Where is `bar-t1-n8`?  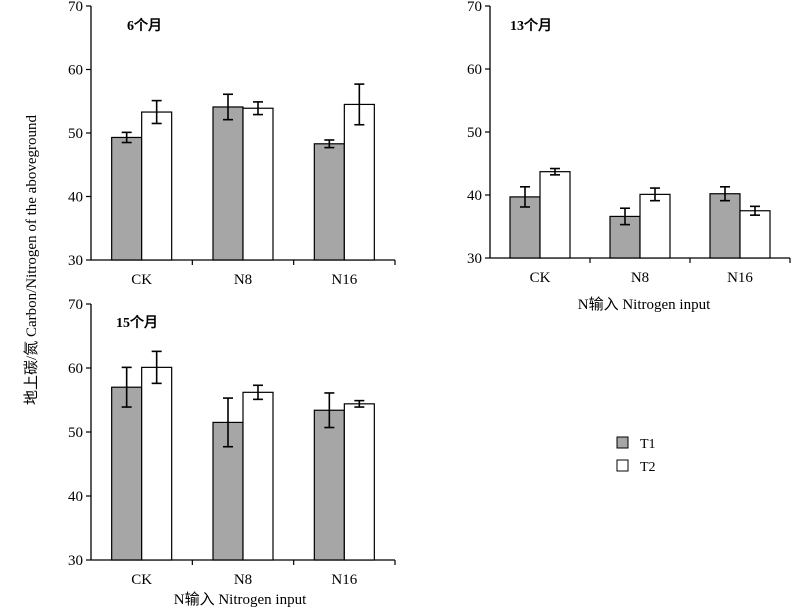 bar-t1-n8 is located at coordinates (228, 183).